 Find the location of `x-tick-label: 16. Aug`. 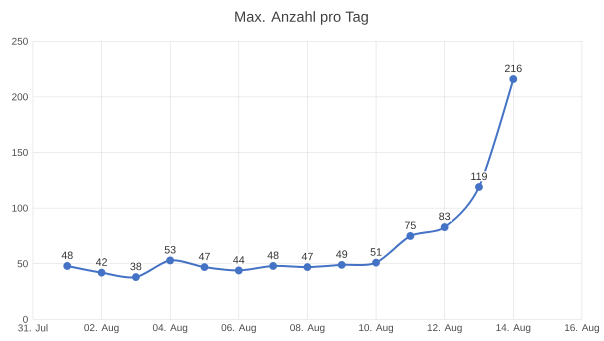

x-tick-label: 16. Aug is located at coordinates (581, 328).